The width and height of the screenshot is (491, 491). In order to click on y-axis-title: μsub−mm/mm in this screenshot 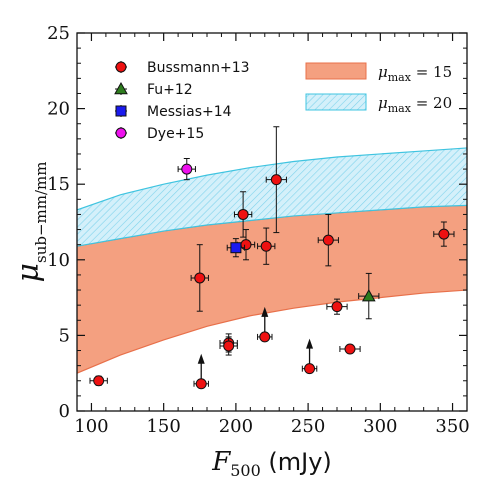, I will do `click(30, 222)`.